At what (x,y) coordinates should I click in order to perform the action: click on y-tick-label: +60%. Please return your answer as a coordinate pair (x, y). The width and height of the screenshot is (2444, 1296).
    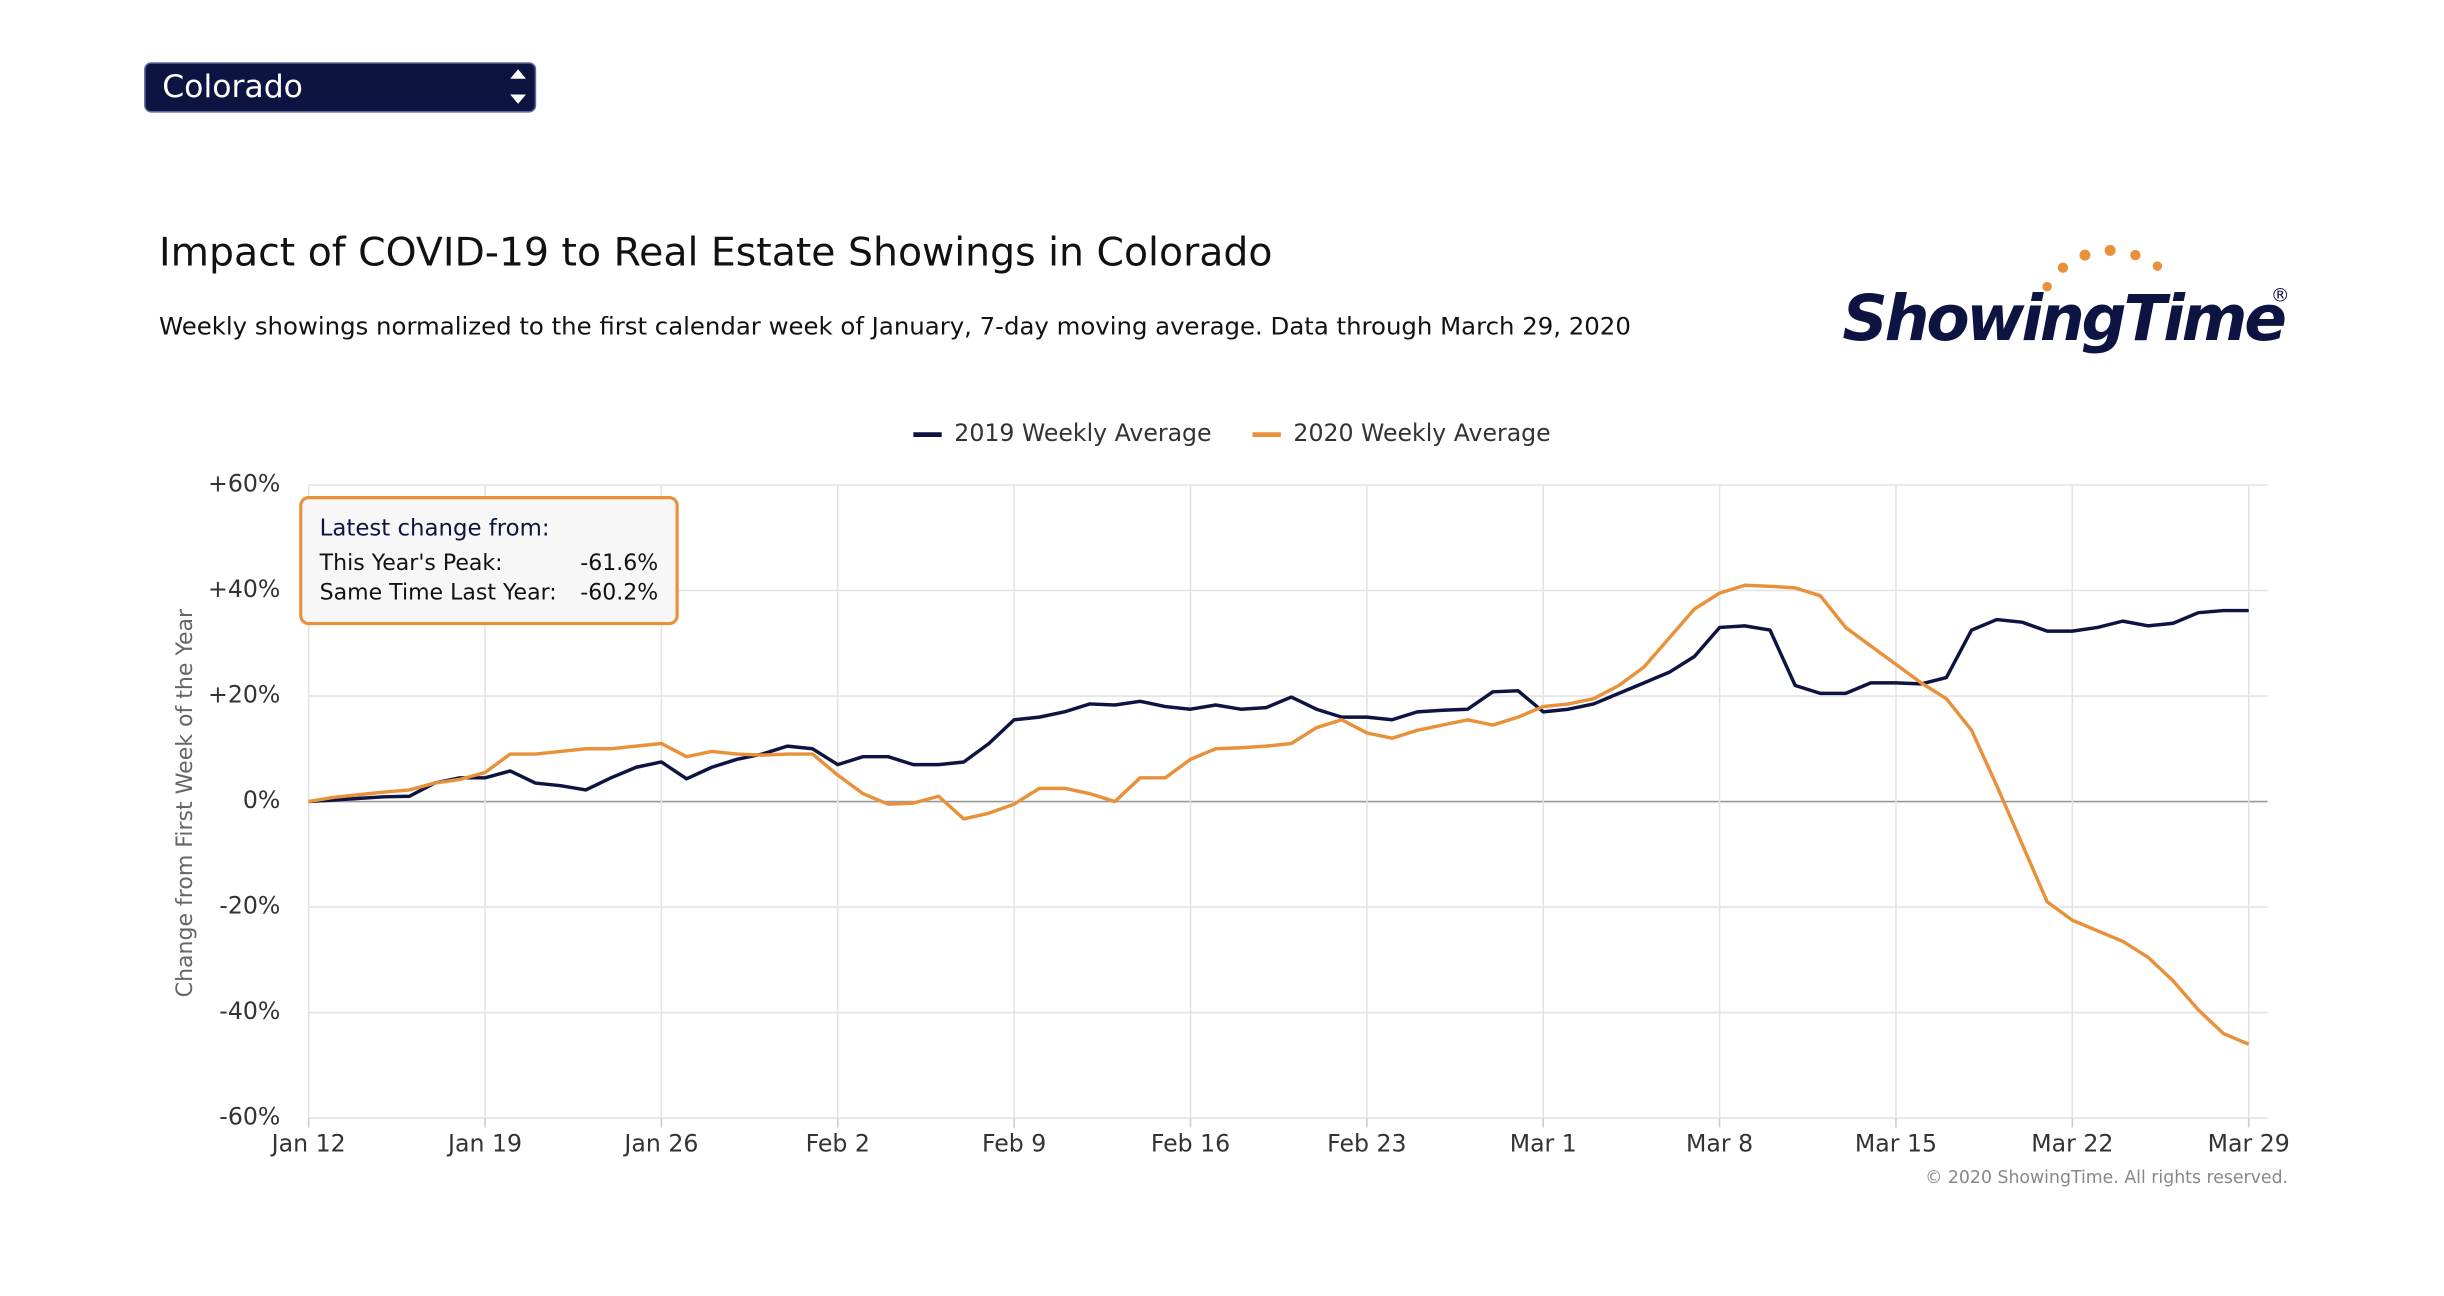
    Looking at the image, I should click on (244, 484).